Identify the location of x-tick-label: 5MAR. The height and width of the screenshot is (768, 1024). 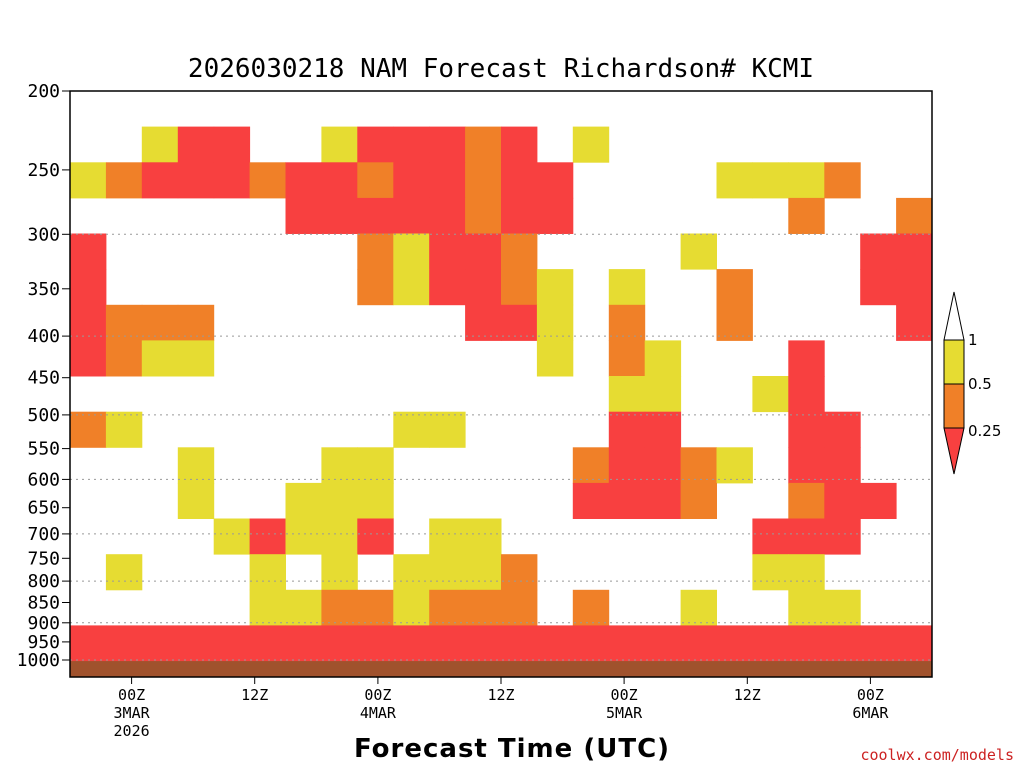
(624, 713).